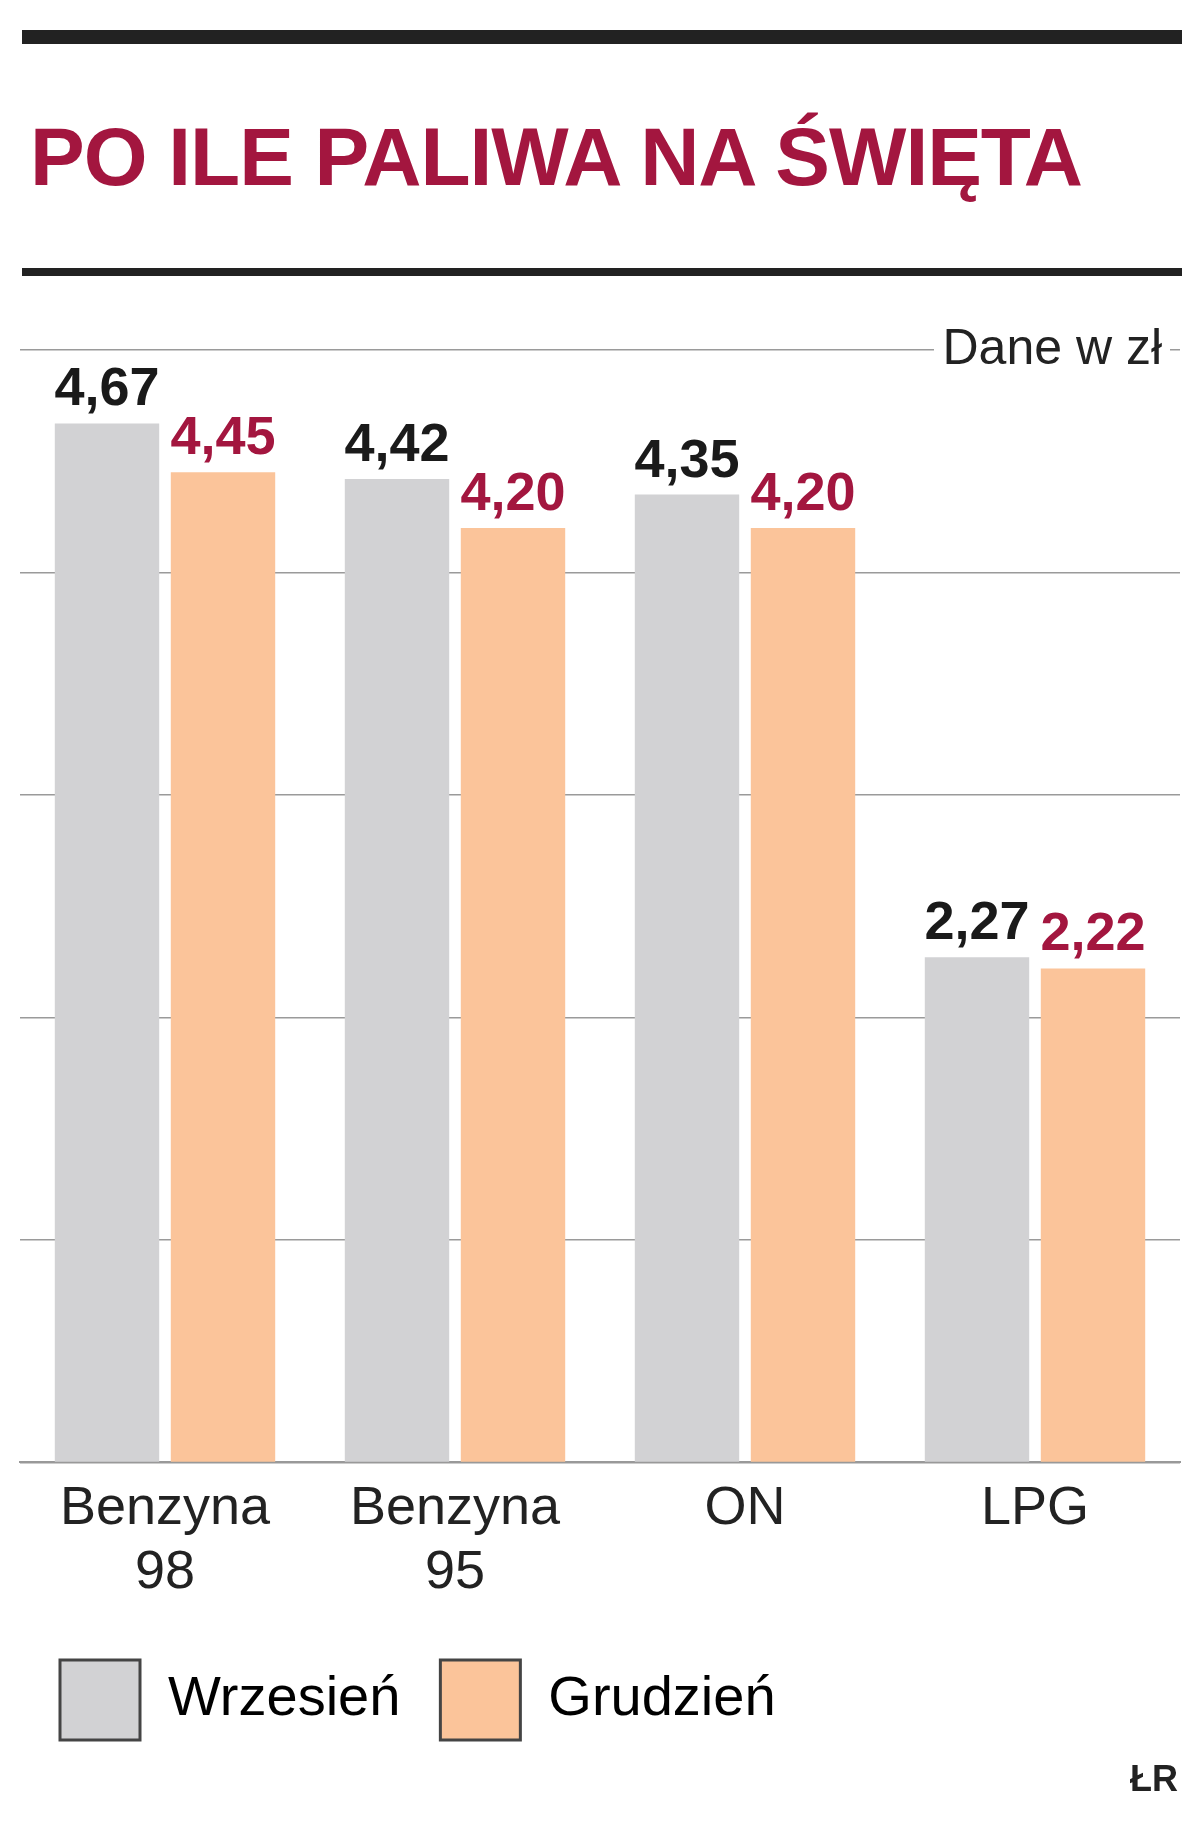  Describe the element at coordinates (556, 157) in the screenshot. I see `chart-title: PO ILE PALIWA NA ŚWIĘTA` at that location.